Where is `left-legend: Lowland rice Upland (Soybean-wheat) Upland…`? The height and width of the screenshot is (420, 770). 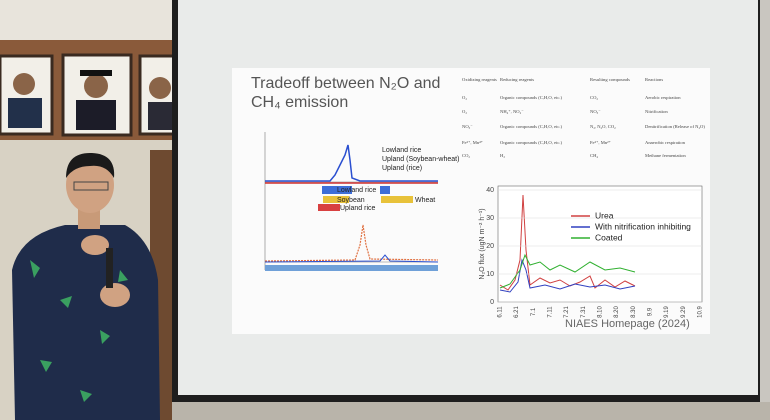 left-legend: Lowland rice Upland (Soybean-wheat) Upland… is located at coordinates (398, 179).